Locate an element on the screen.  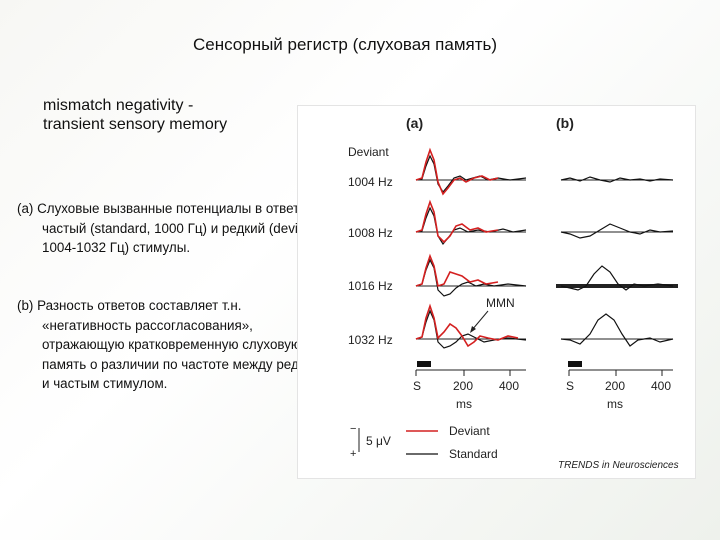
mmn-arrow-head is located at coordinates (473, 329).